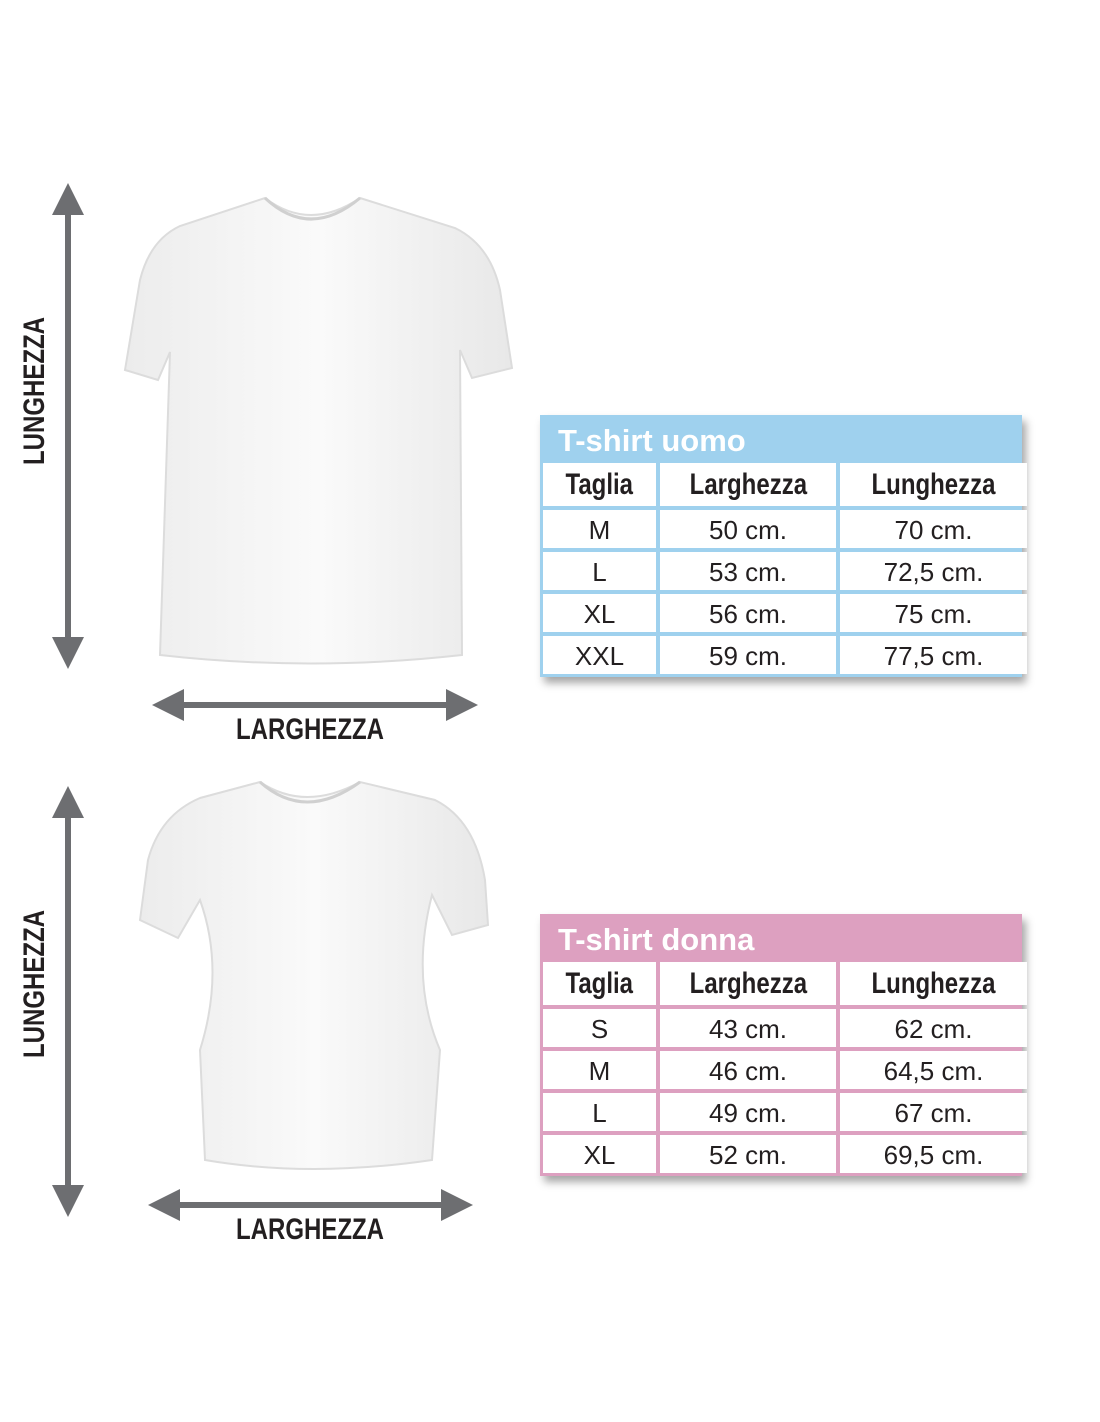 This screenshot has height=1422, width=1100. Describe the element at coordinates (933, 571) in the screenshot. I see `table-cell: 72,5 cm.` at that location.